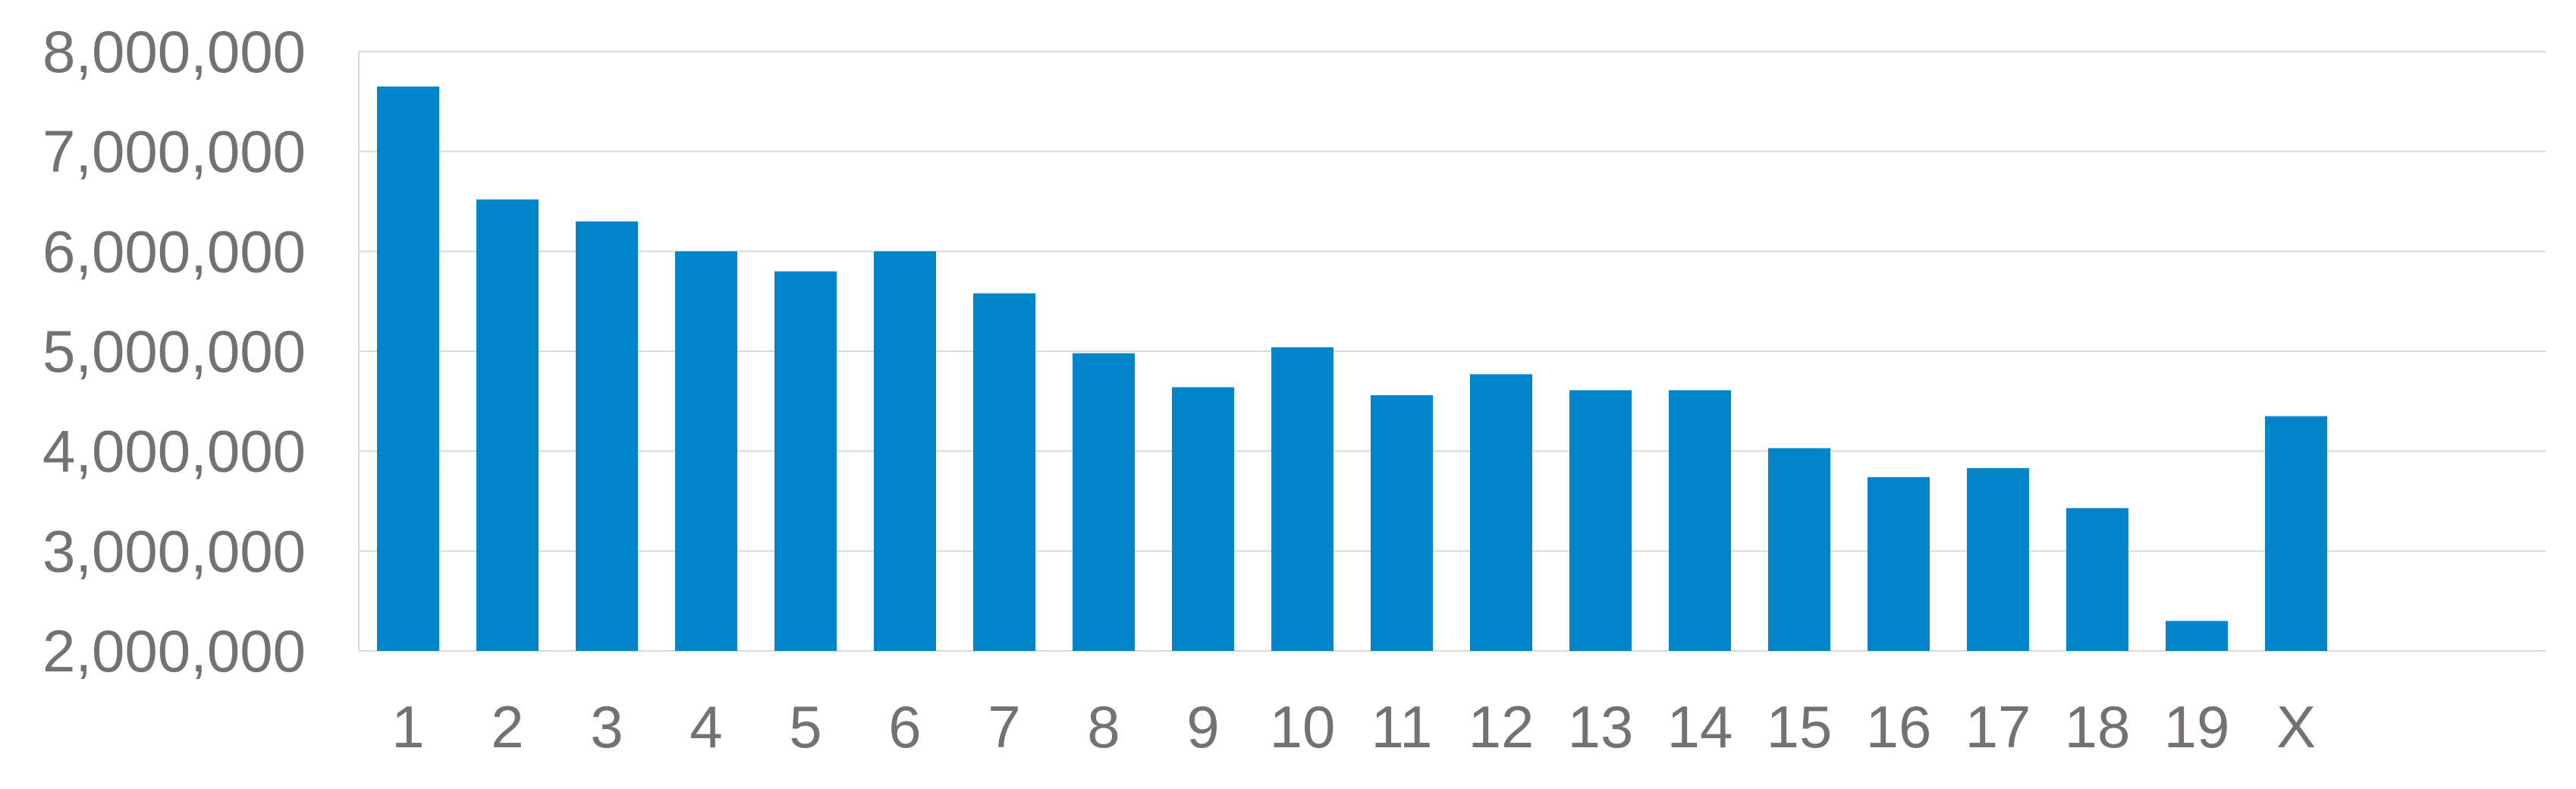 This screenshot has width=2576, height=789. Describe the element at coordinates (2296, 726) in the screenshot. I see `x-tick-label: X` at that location.